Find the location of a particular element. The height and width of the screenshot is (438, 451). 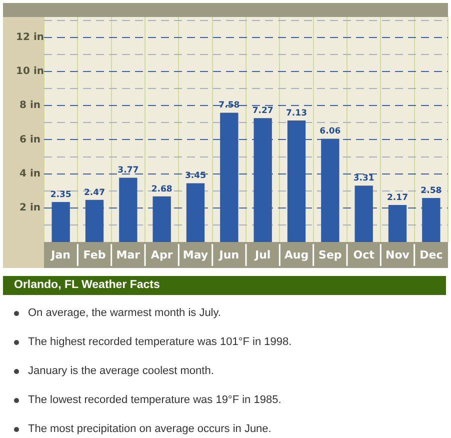

x-tick-label: Oct is located at coordinates (363, 255).